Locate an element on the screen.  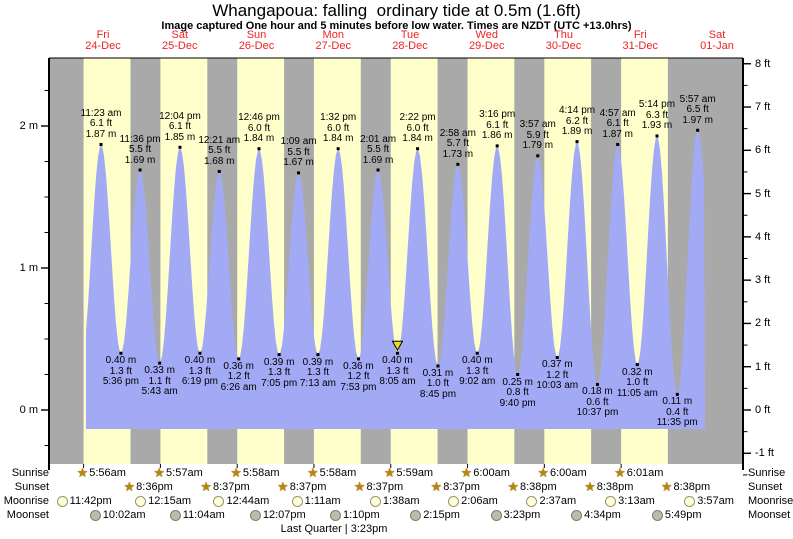
annotation-line: 11:23 am is located at coordinates (101, 113).